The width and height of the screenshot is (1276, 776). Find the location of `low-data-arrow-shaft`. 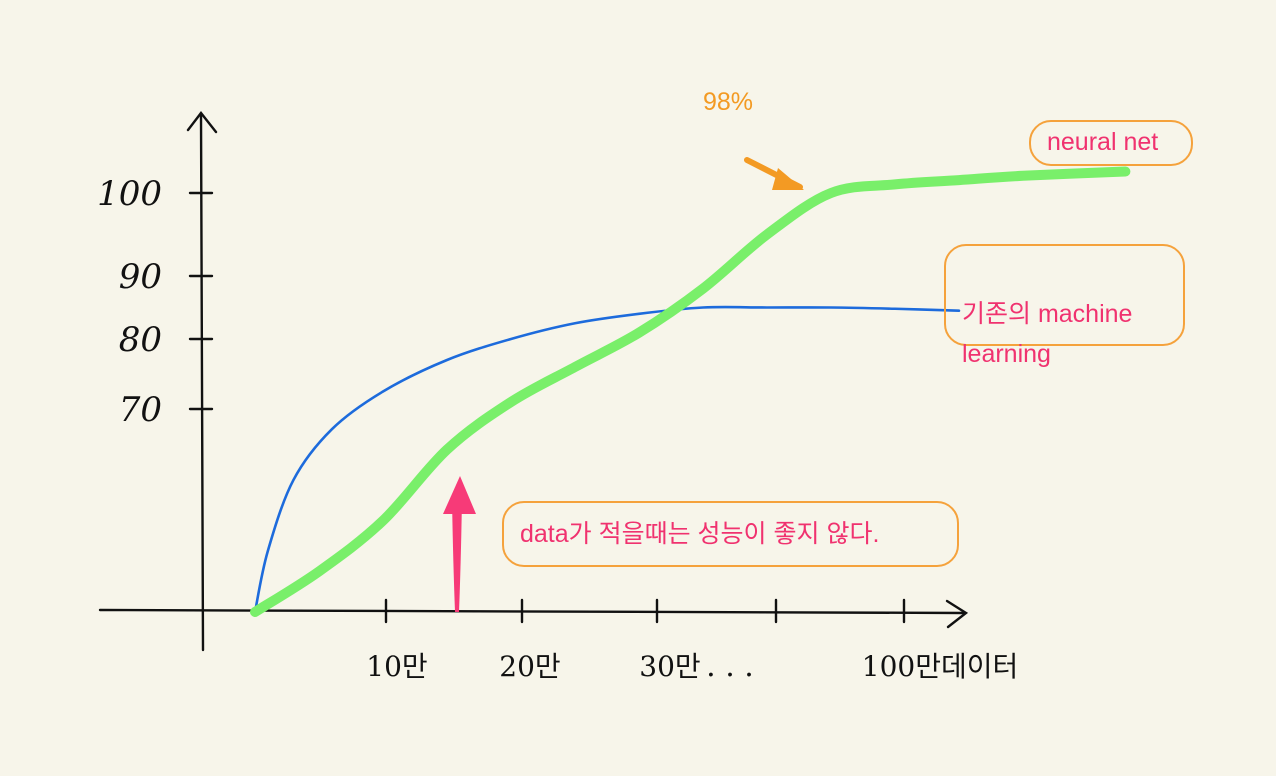

low-data-arrow-shaft is located at coordinates (457, 555).